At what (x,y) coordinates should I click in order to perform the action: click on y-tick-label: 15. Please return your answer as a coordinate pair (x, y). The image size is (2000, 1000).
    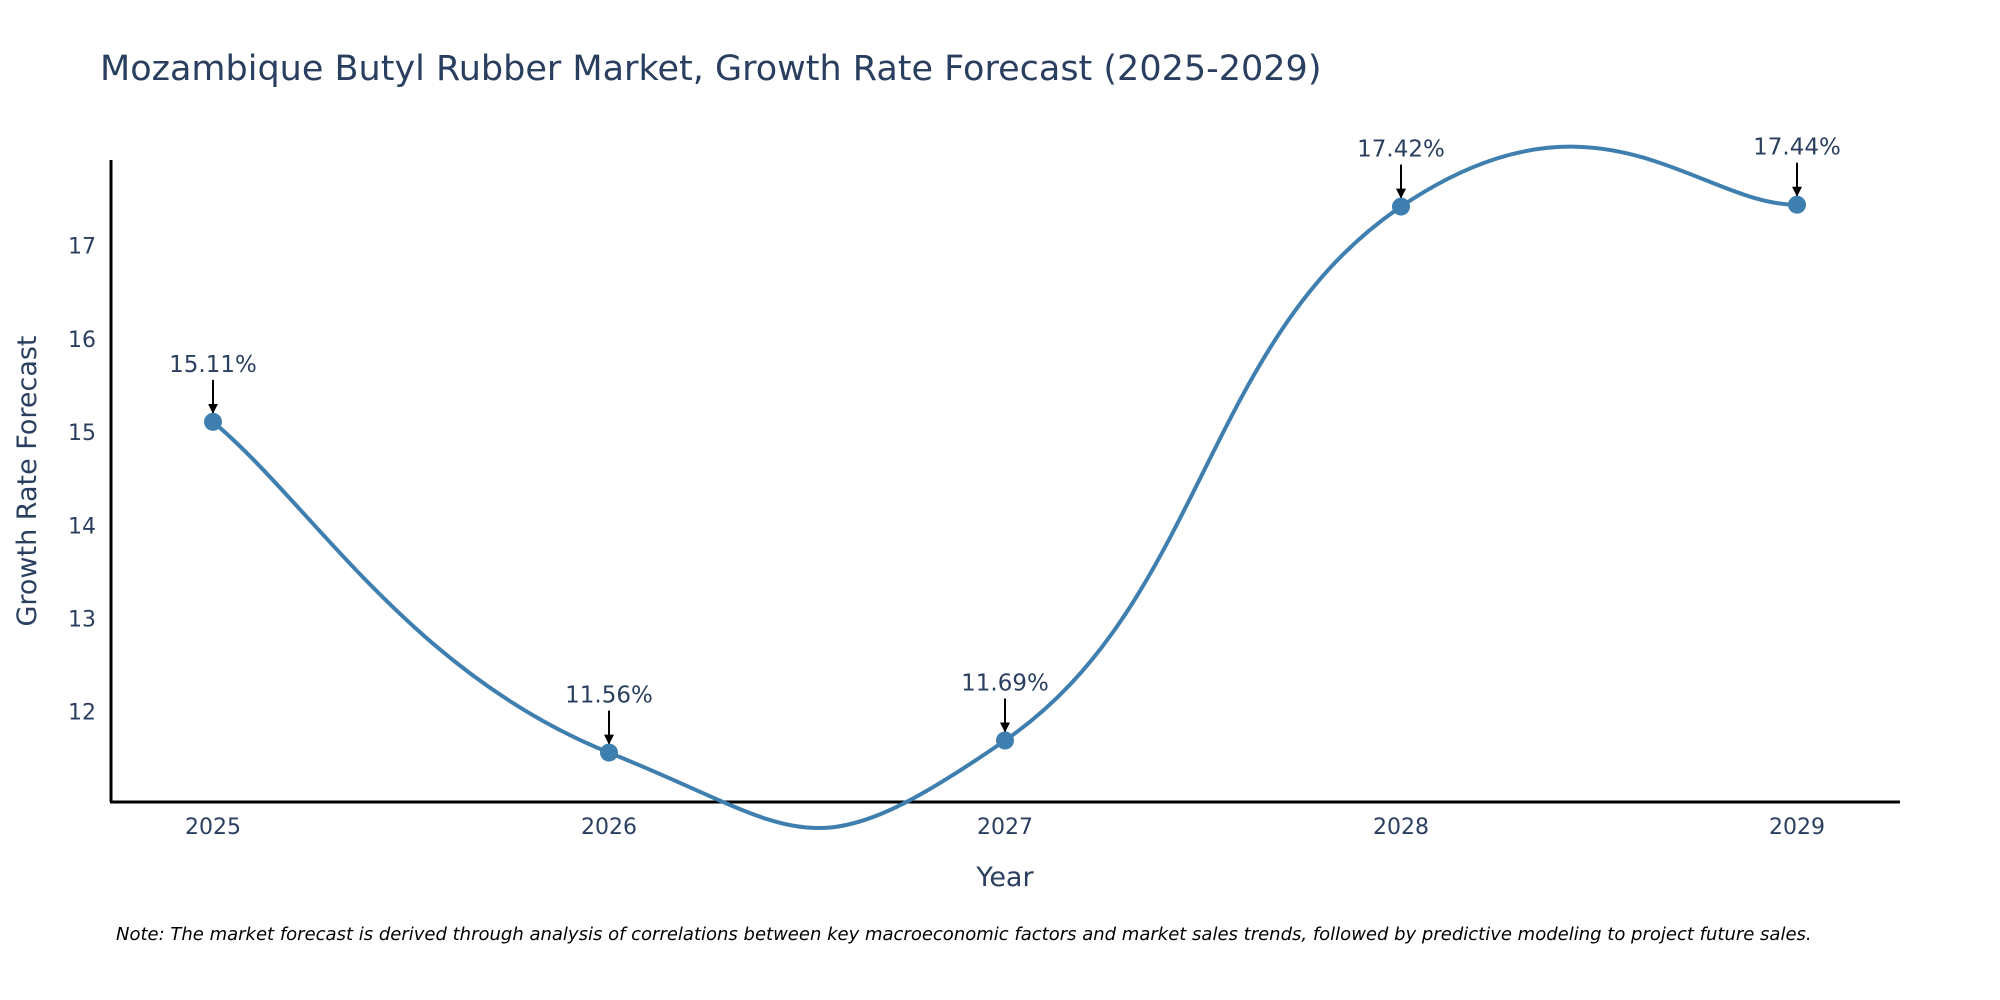
    Looking at the image, I should click on (82, 433).